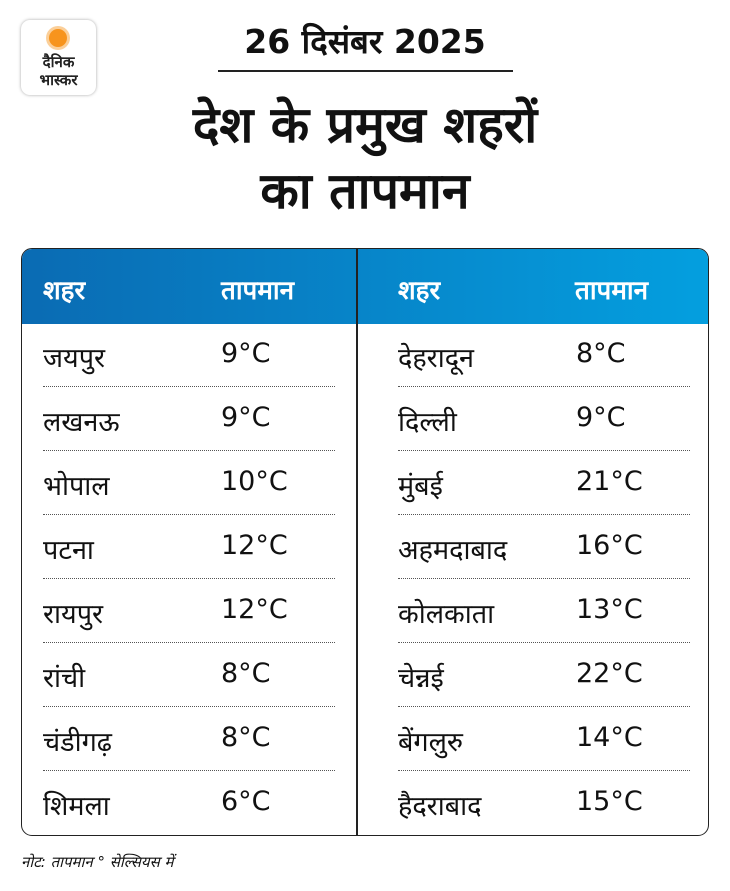 Image resolution: width=730 pixels, height=891 pixels. I want to click on page-title: देश के प्रमुख शहरों का तापमान, so click(365, 158).